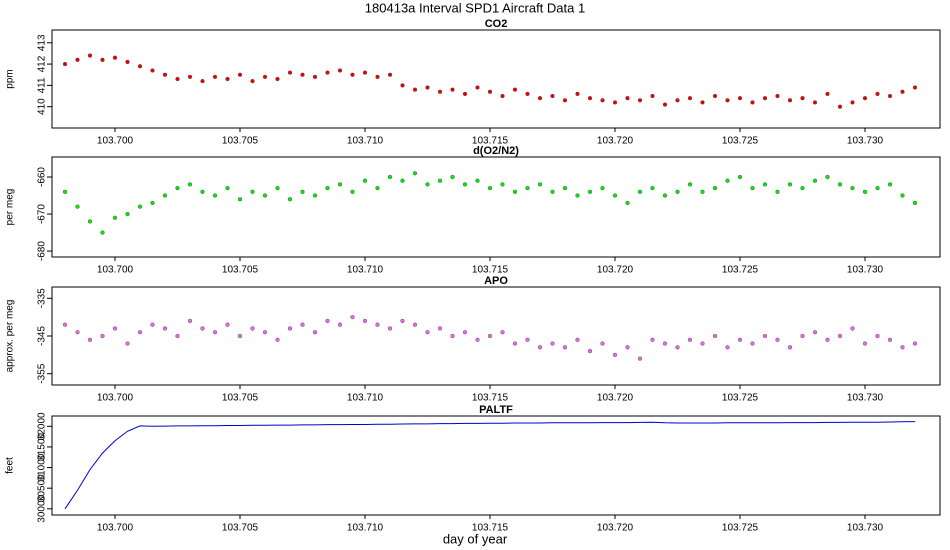  What do you see at coordinates (365, 270) in the screenshot?
I see `x-tick-label: 103.710` at bounding box center [365, 270].